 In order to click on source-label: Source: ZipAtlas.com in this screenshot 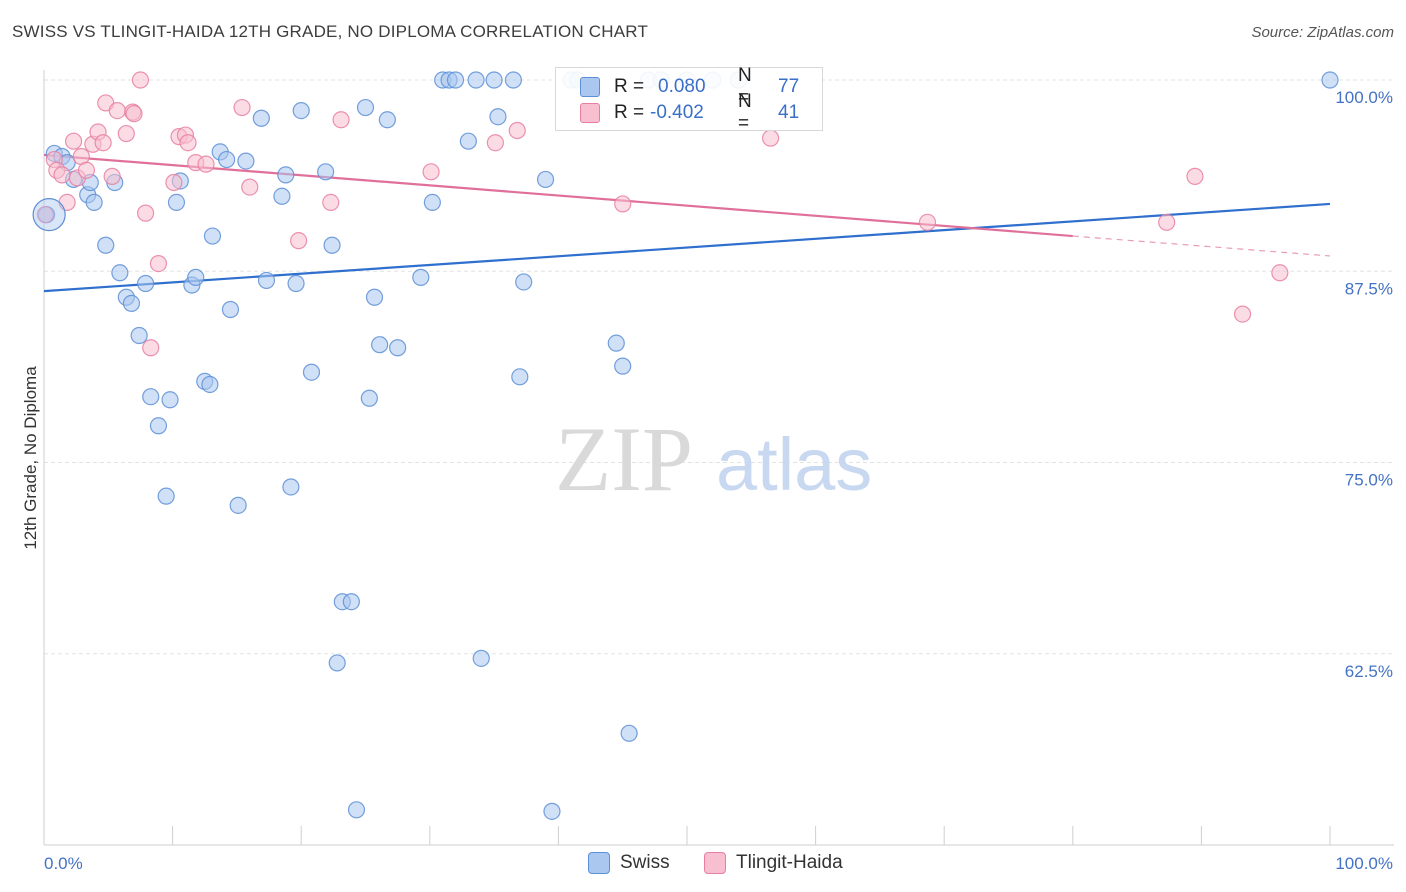, I will do `click(1322, 32)`.